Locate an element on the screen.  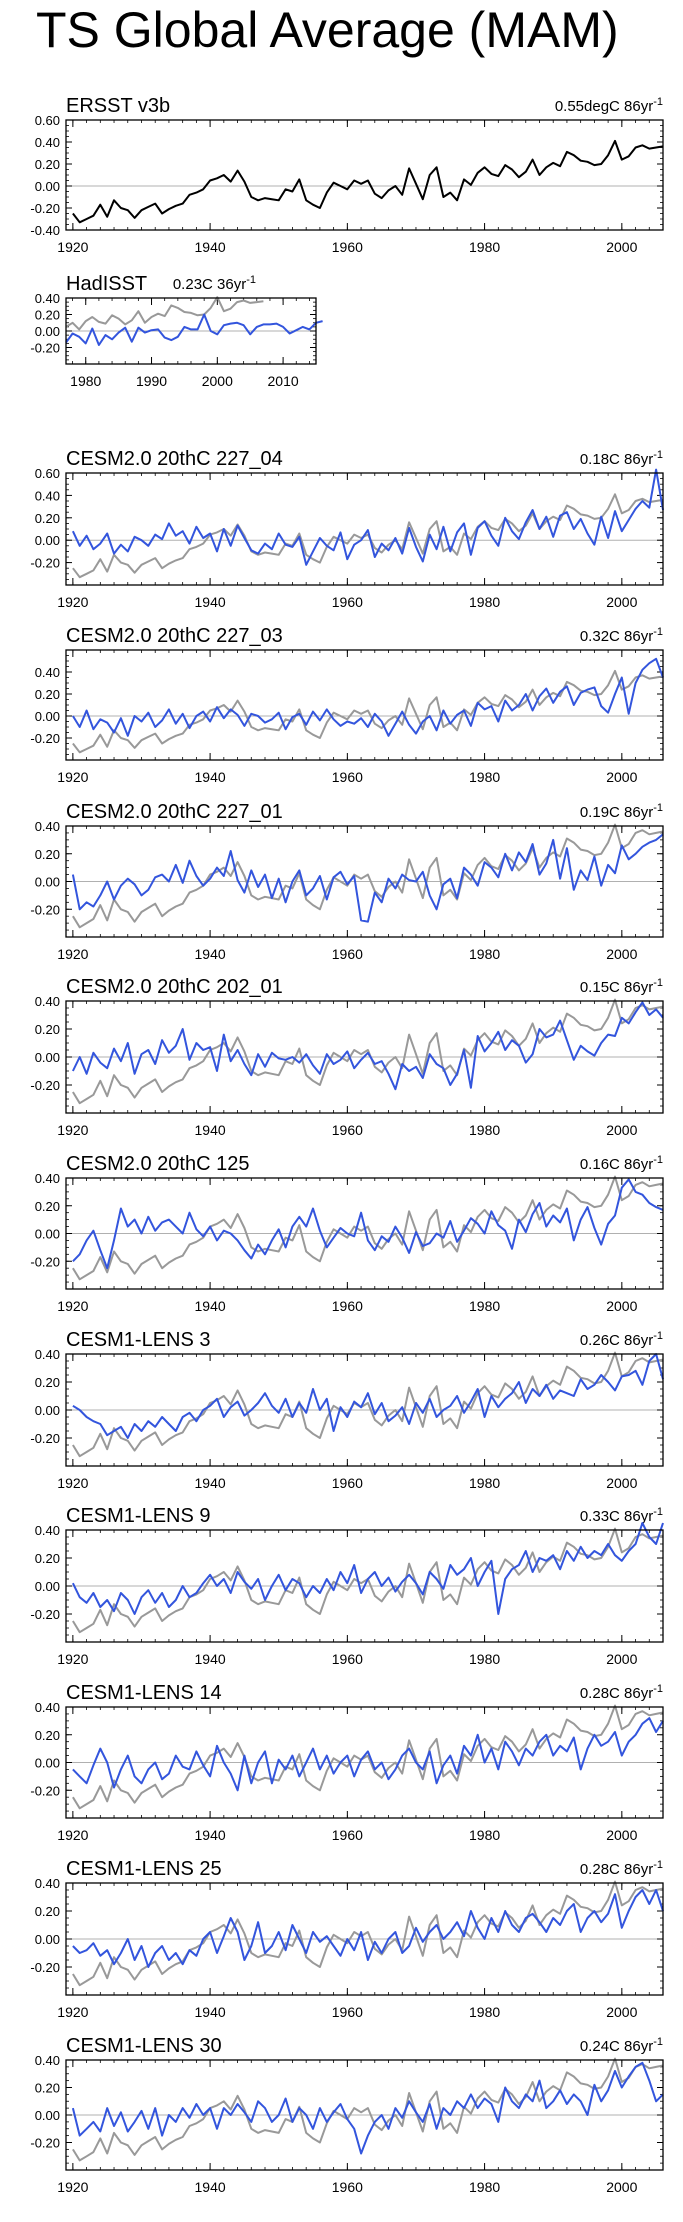
y-tick-label: -0.40 is located at coordinates (45, 230).